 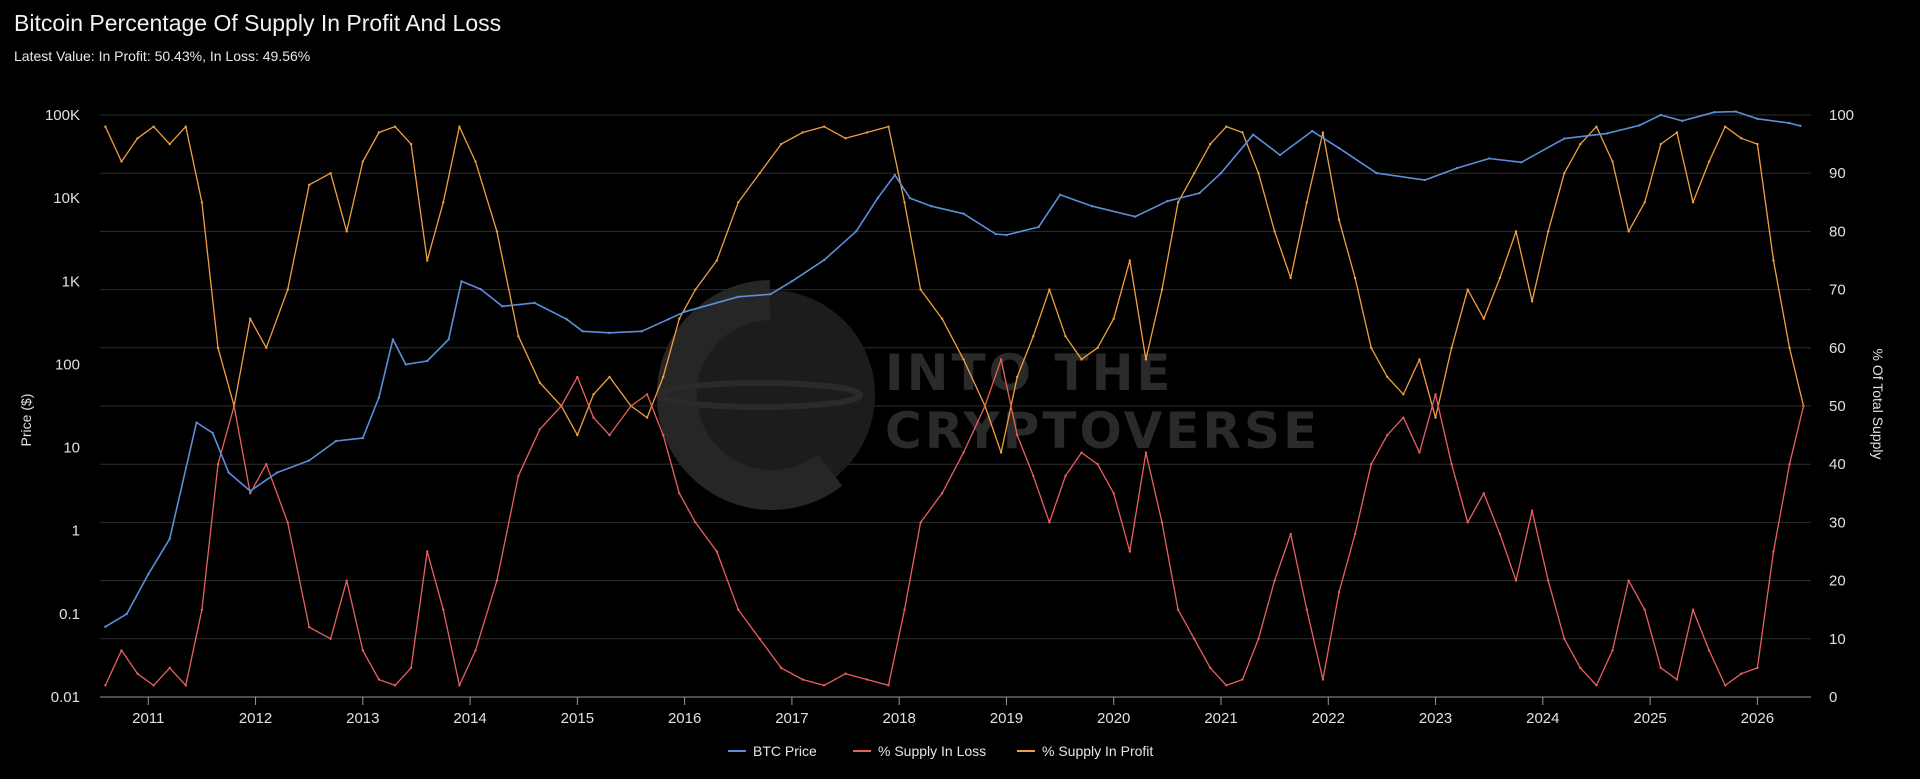 What do you see at coordinates (785, 751) in the screenshot?
I see `legend-item-label: BTC Price` at bounding box center [785, 751].